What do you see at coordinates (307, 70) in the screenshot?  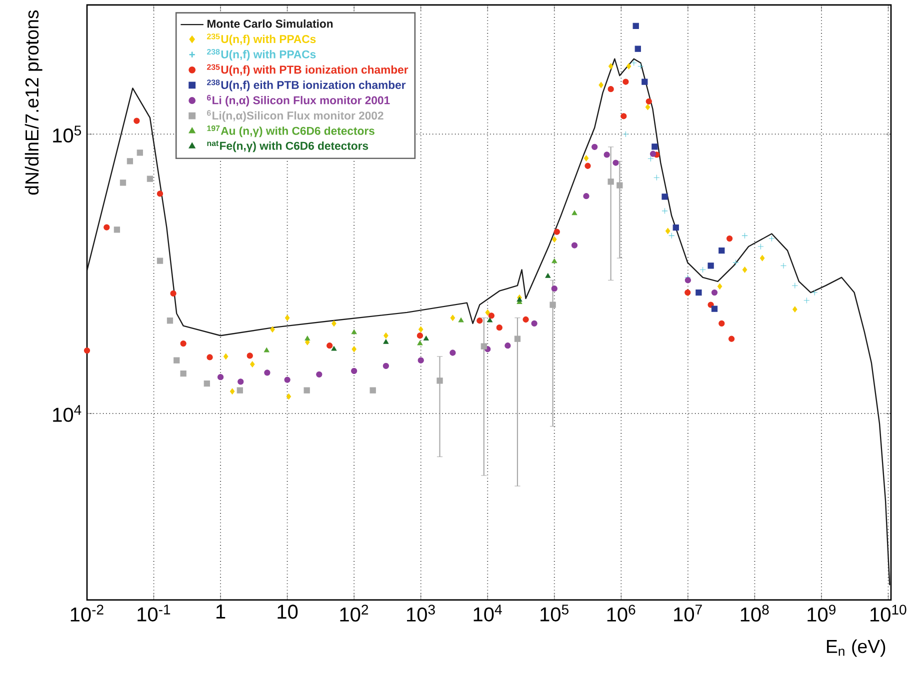 I see `legend-label: $^{235}$U(n,f) with PTB ionization chamber` at bounding box center [307, 70].